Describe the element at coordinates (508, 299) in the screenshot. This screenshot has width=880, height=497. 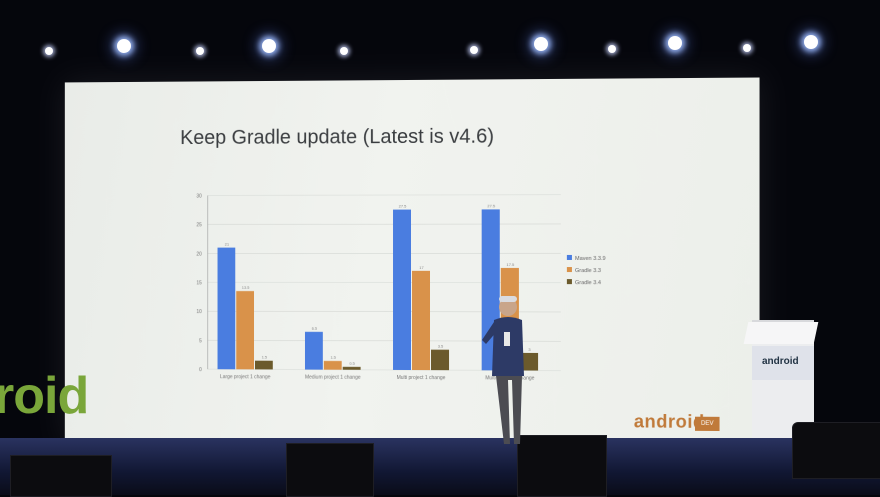
I see `presenter-cap` at that location.